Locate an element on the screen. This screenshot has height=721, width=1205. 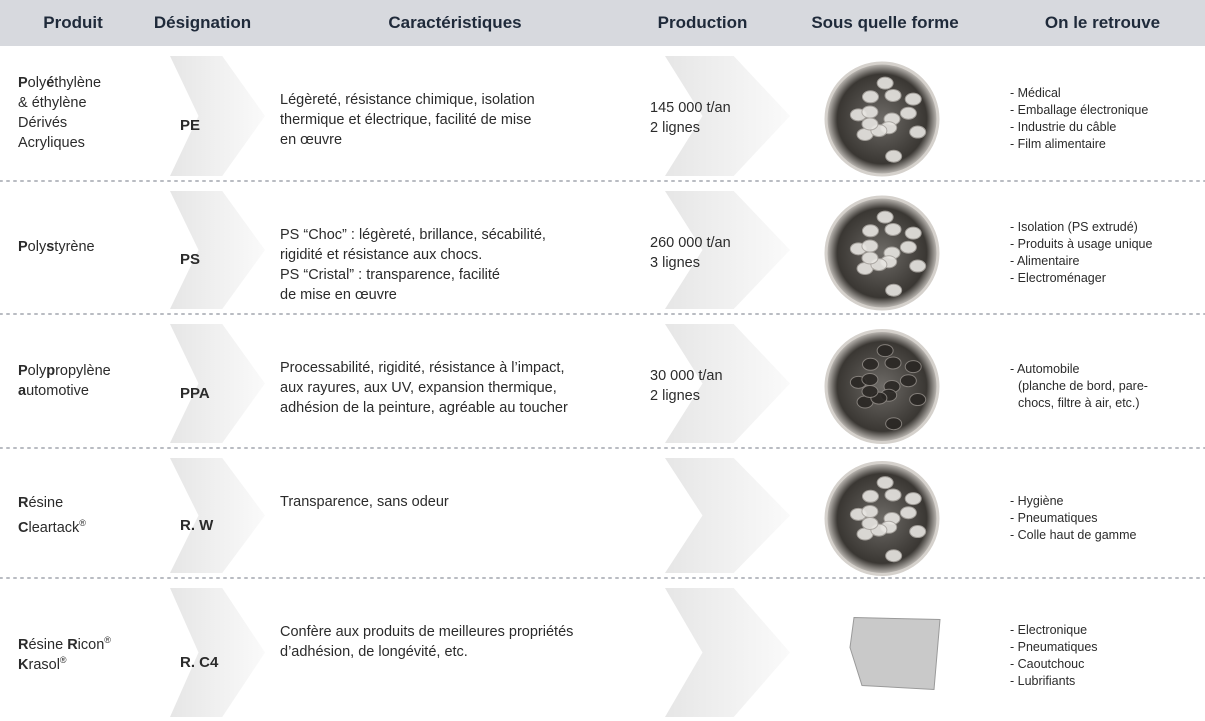
product-text: ésine is located at coordinates (46, 502).